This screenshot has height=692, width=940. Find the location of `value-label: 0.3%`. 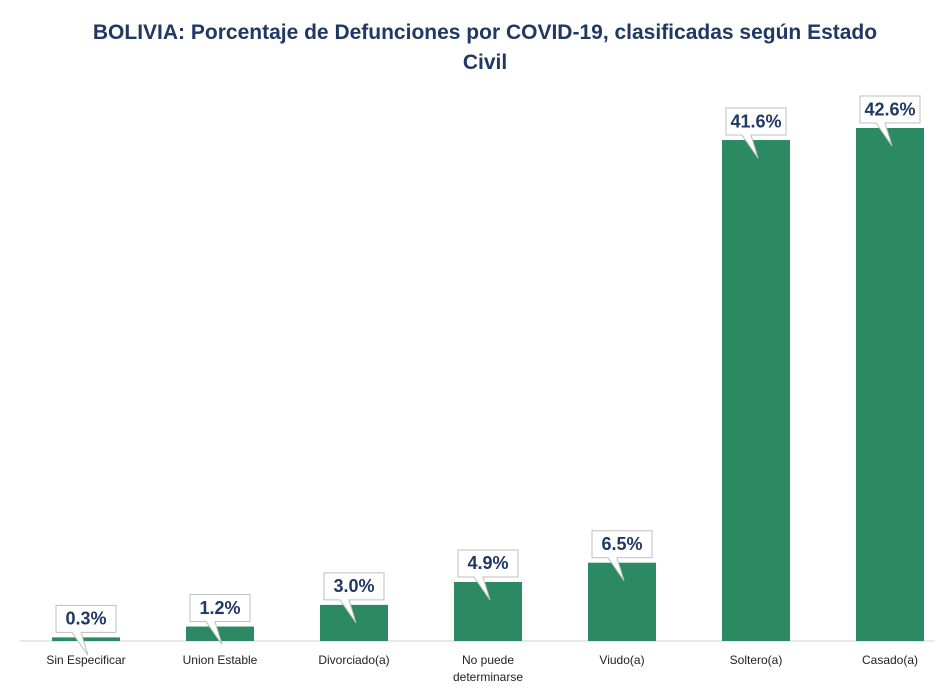

value-label: 0.3% is located at coordinates (85, 619).